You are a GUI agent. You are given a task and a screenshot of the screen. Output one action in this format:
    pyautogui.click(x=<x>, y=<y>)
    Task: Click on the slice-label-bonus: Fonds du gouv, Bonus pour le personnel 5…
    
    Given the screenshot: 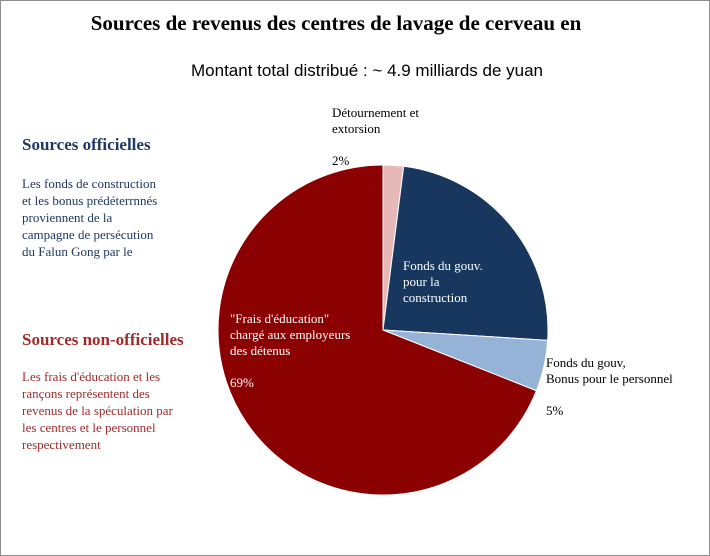 What is the action you would take?
    pyautogui.click(x=609, y=379)
    